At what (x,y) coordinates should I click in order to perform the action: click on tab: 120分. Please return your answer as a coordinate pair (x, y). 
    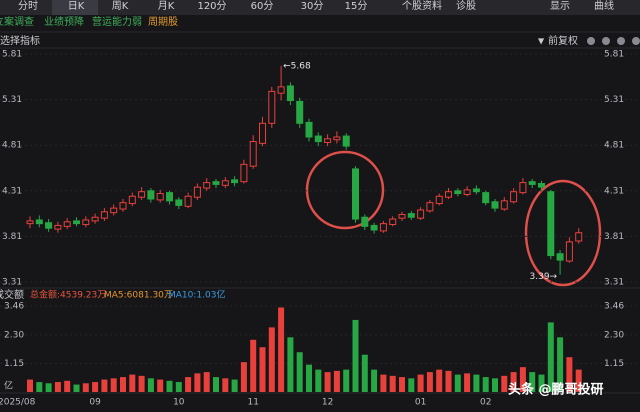
    Looking at the image, I should click on (211, 6).